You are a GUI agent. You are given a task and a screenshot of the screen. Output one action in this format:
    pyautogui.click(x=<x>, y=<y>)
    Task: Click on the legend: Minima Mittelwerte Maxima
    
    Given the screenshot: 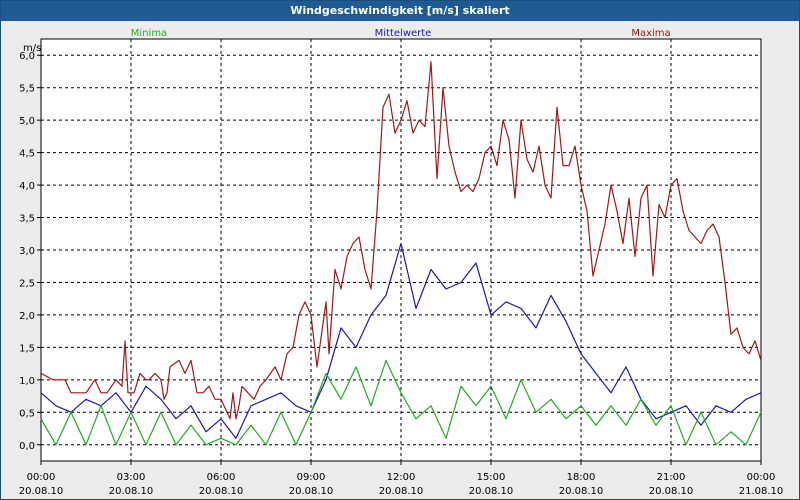 What is the action you would take?
    pyautogui.click(x=401, y=33)
    